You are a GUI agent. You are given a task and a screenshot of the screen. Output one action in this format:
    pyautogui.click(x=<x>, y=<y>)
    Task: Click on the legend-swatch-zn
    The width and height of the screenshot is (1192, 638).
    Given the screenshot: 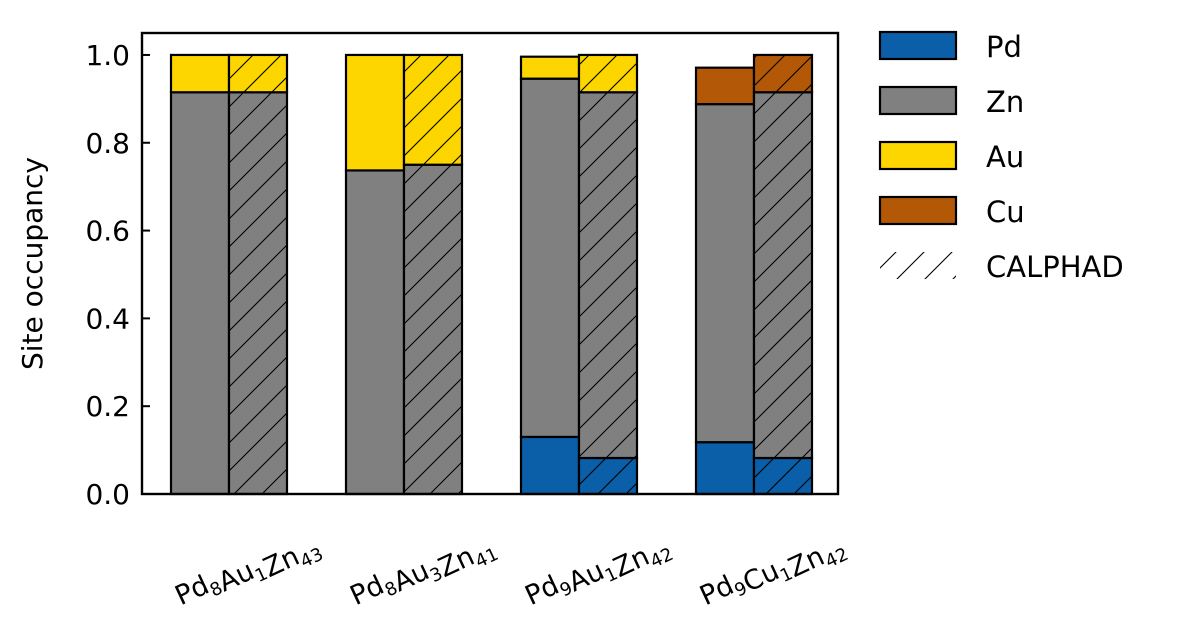 What is the action you would take?
    pyautogui.click(x=918, y=100)
    